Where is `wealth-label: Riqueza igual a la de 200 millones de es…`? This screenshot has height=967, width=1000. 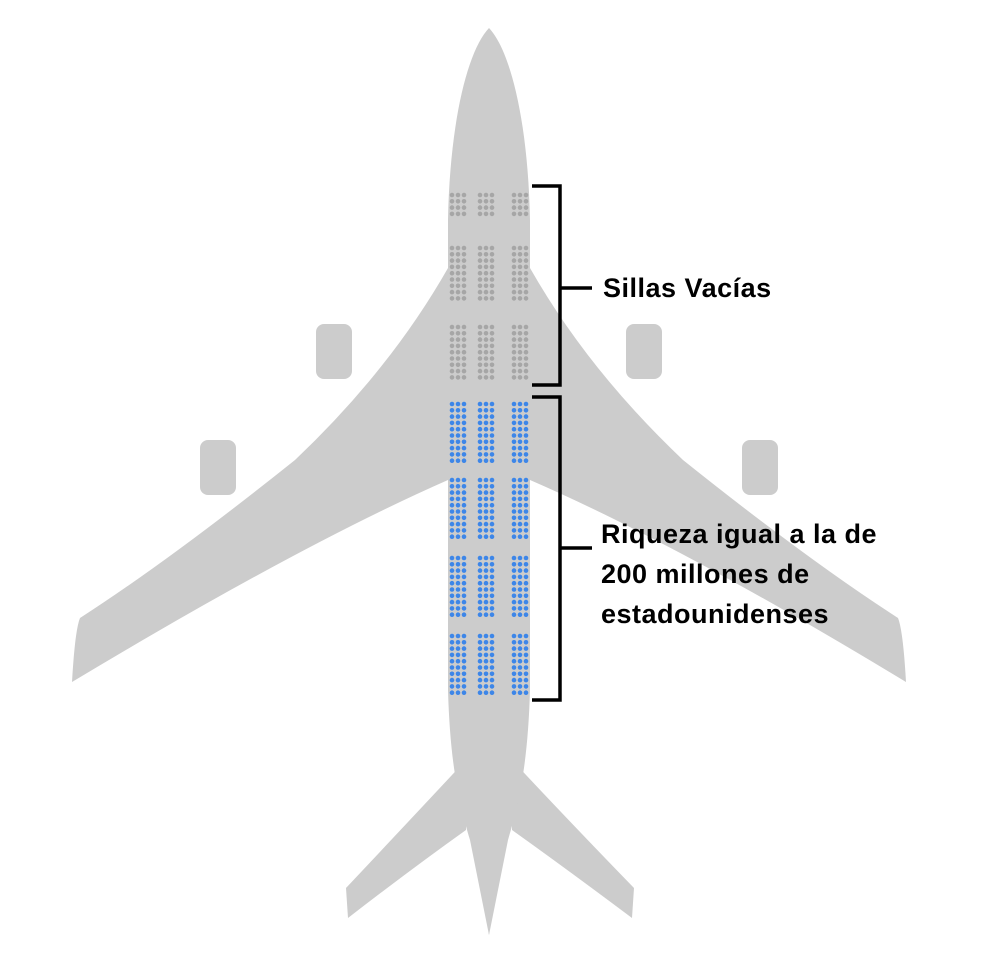
wealth-label: Riqueza igual a la de 200 millones de es… is located at coordinates (739, 574).